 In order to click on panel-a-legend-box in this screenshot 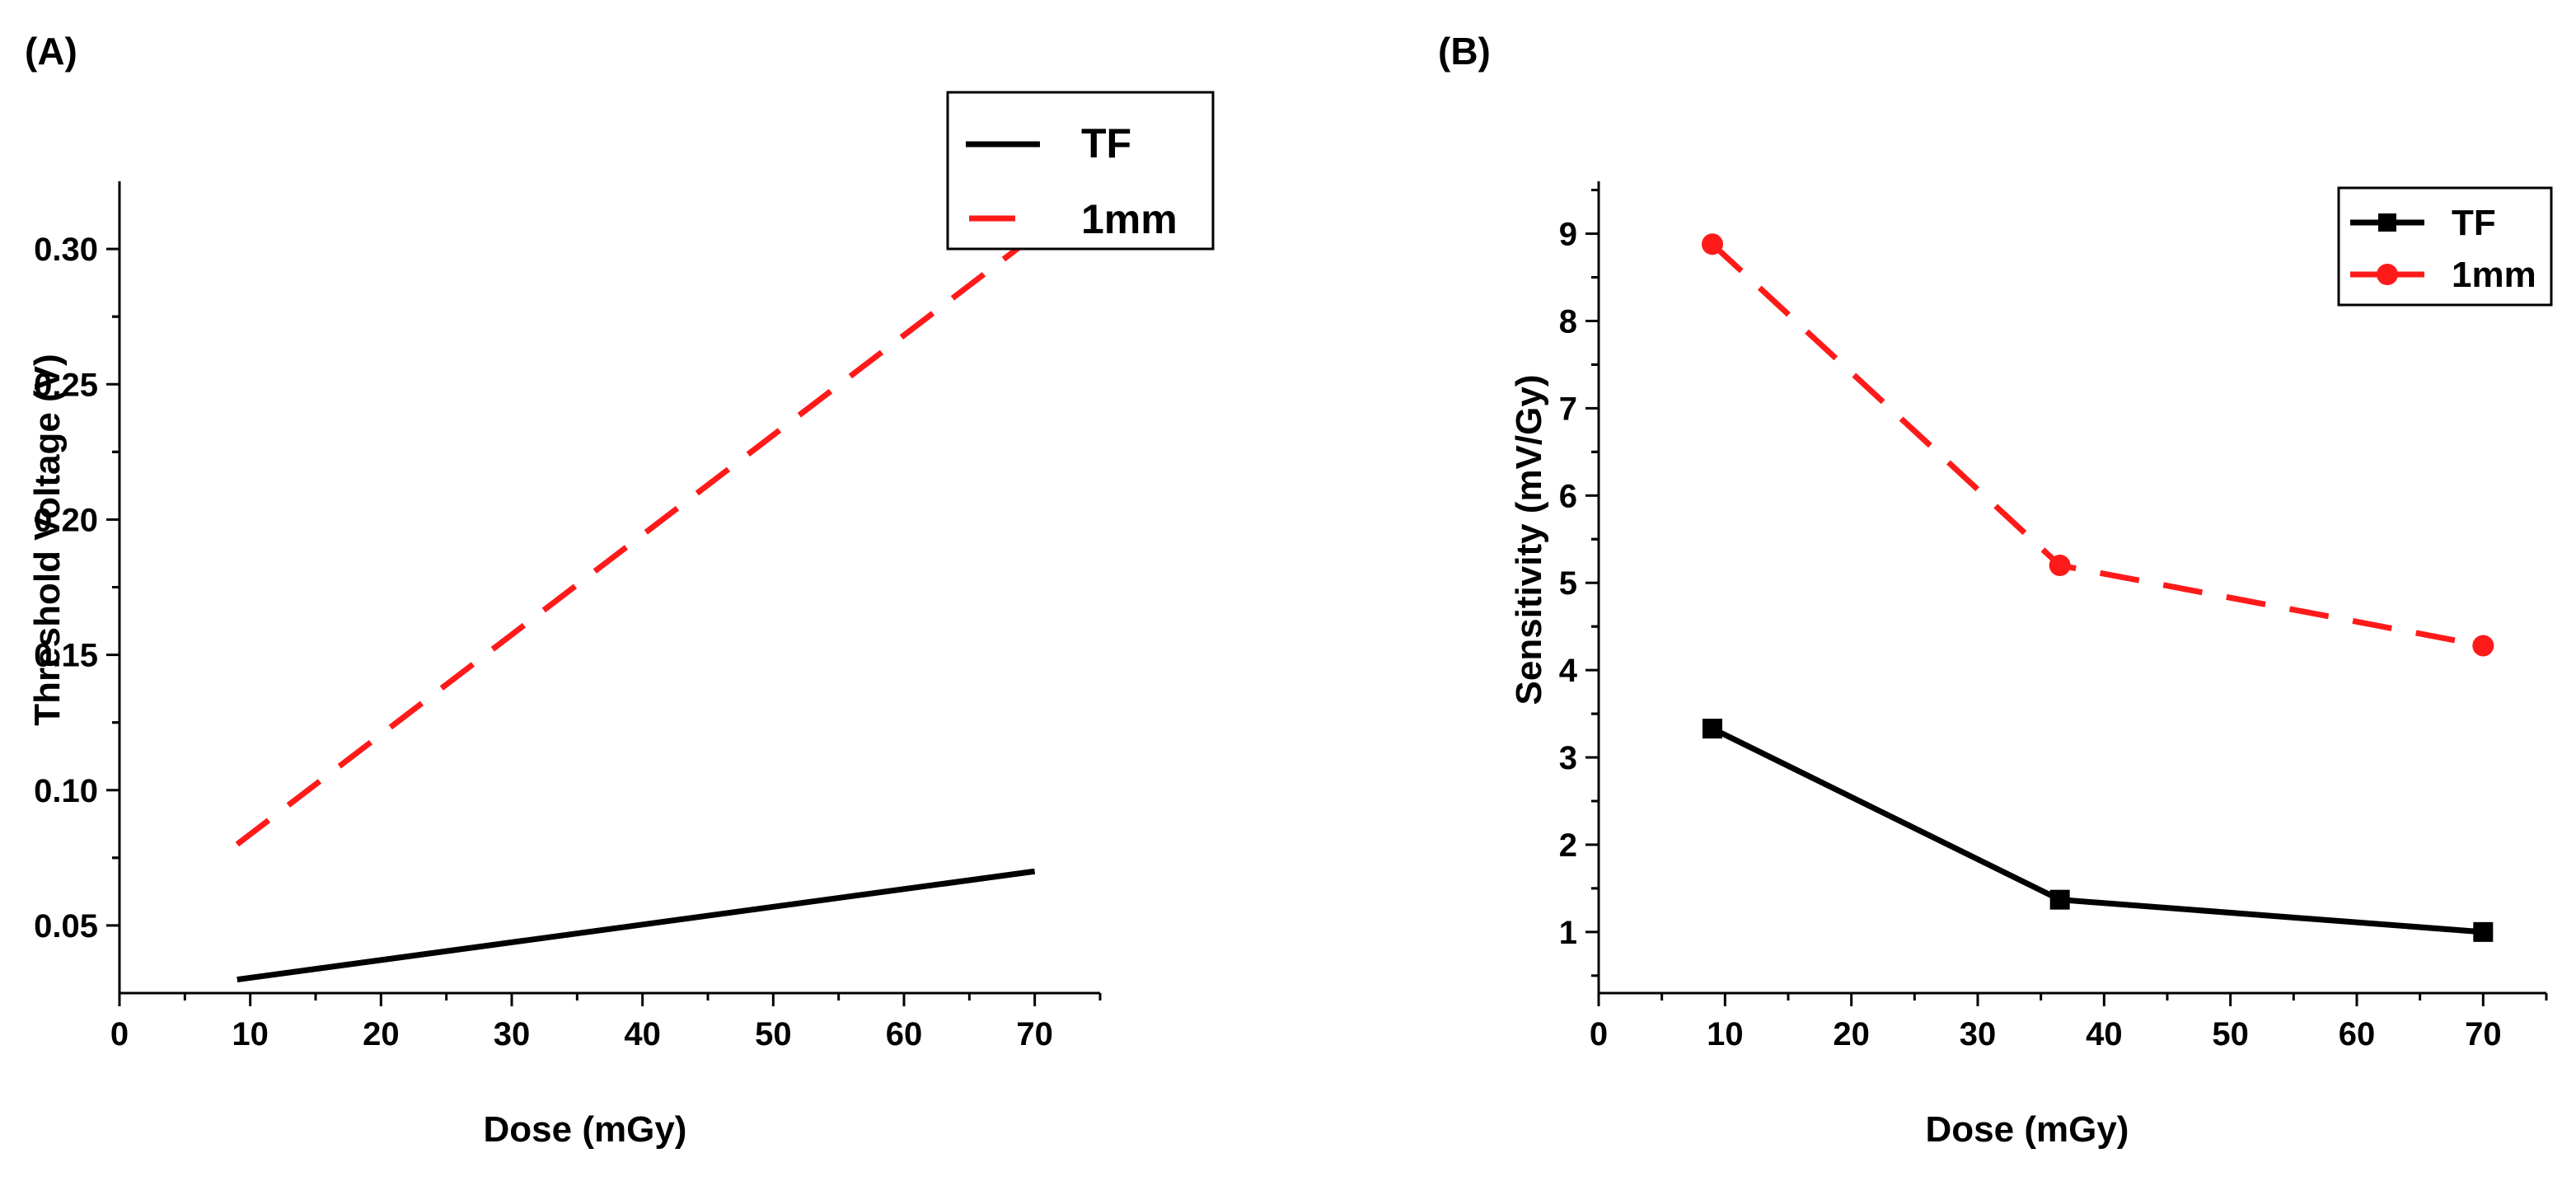, I will do `click(1080, 171)`.